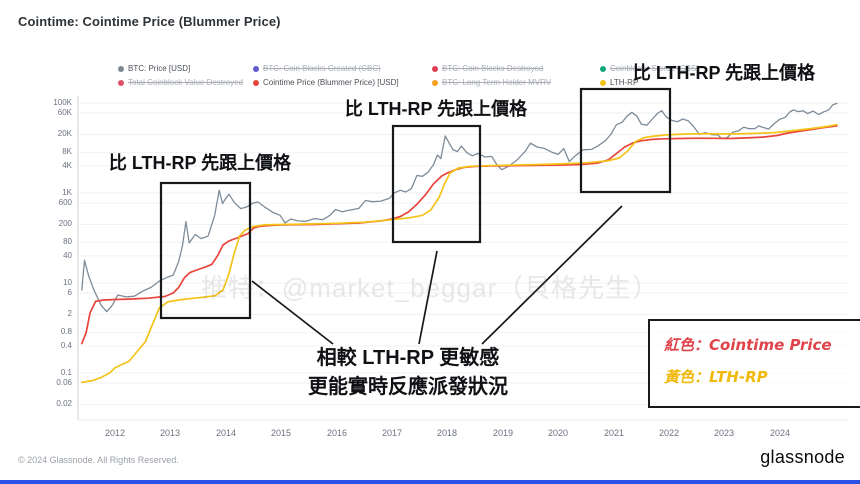  What do you see at coordinates (98, 460) in the screenshot?
I see `copyright-text: © 2024 Glassnode. All Rights Reserved.` at bounding box center [98, 460].